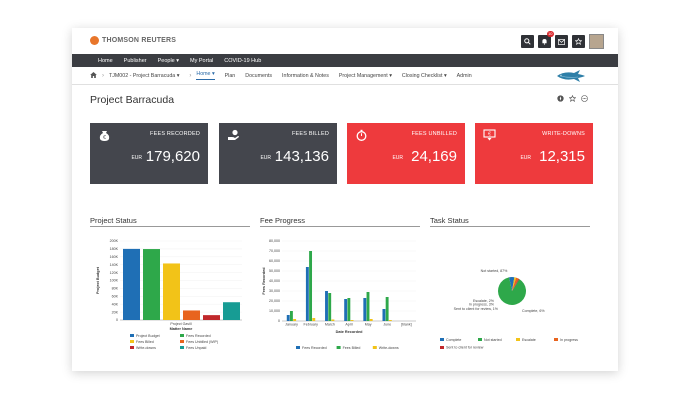 The height and width of the screenshot is (400, 700). Describe the element at coordinates (307, 294) in the screenshot. I see `bar-fees-recorded-february` at that location.